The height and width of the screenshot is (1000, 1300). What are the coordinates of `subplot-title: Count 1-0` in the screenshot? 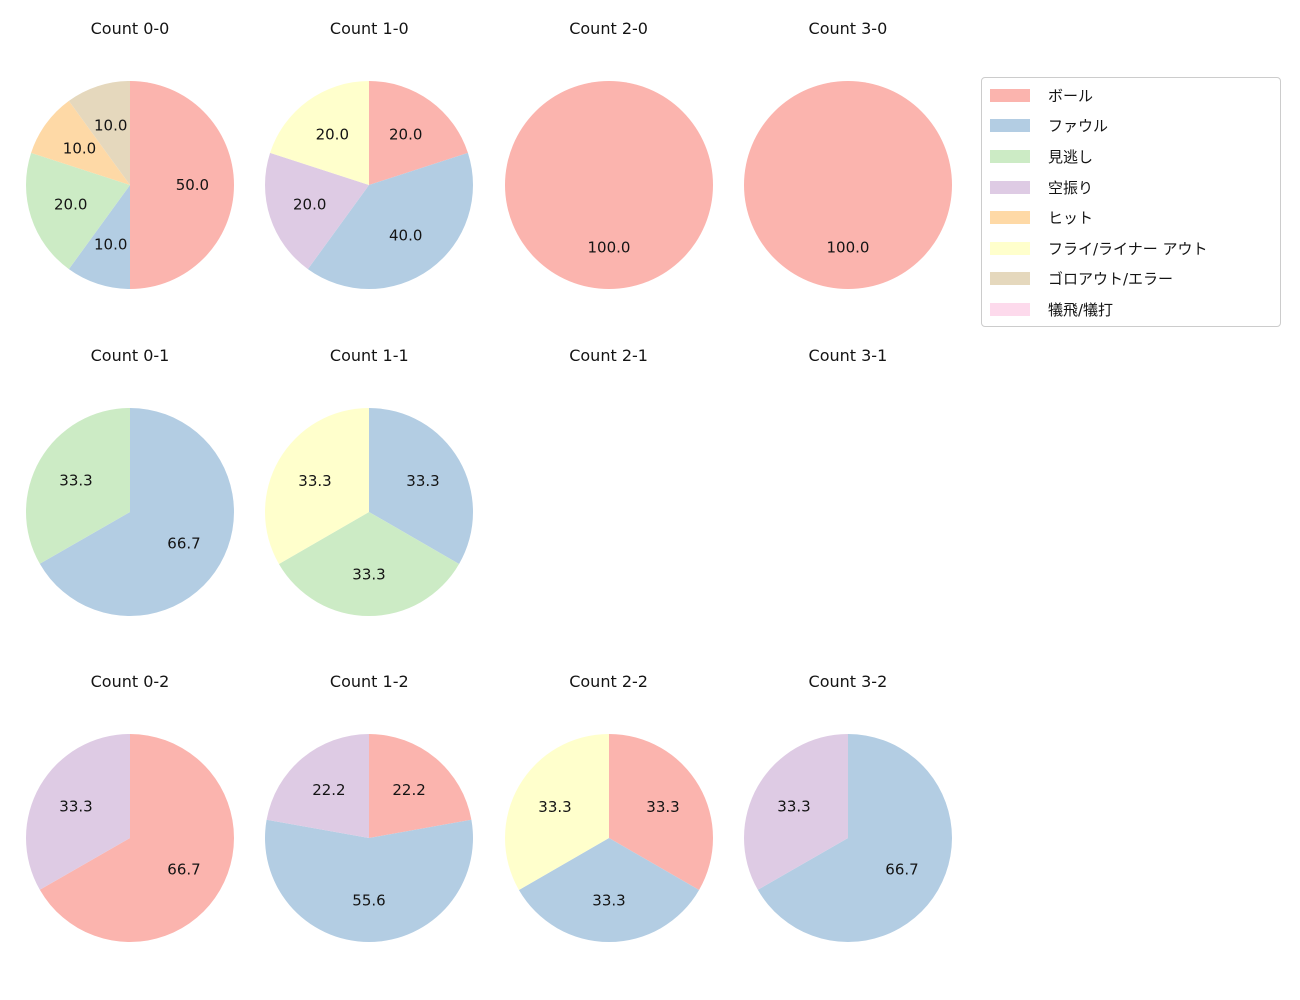 It's located at (369, 28).